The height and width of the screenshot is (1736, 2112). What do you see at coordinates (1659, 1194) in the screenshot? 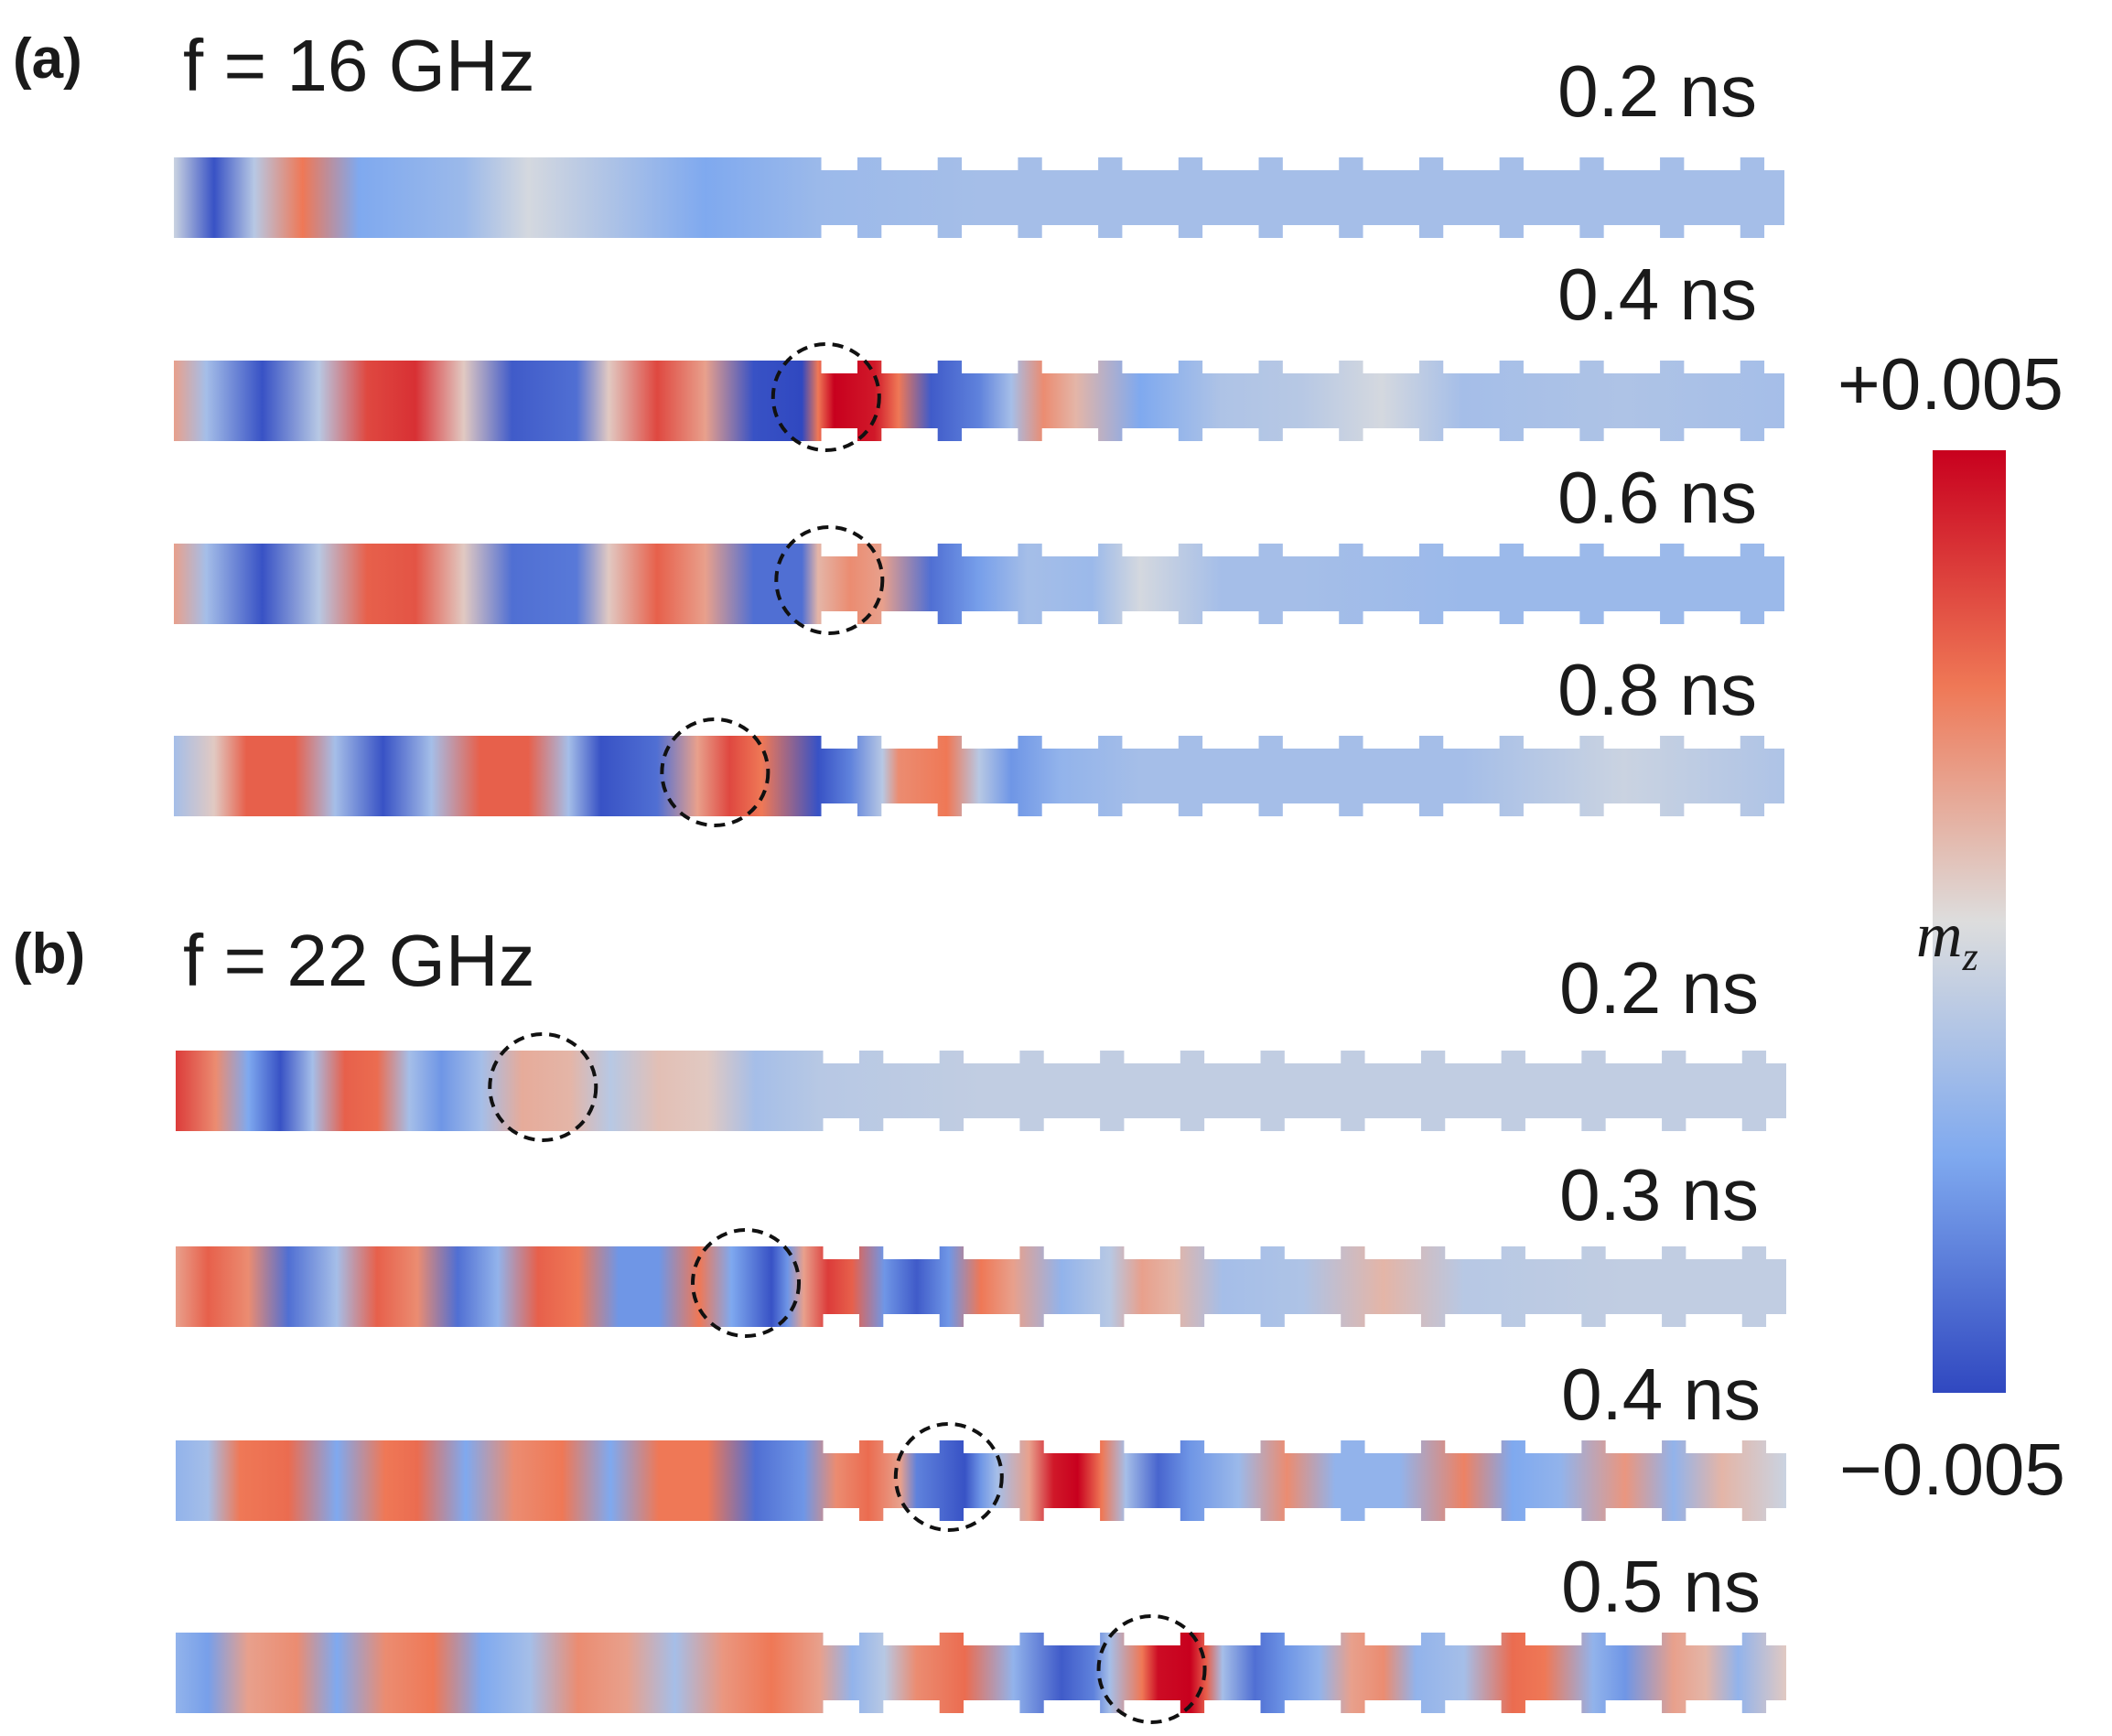
I see `panel-b-time-2: 0.3 ns` at bounding box center [1659, 1194].